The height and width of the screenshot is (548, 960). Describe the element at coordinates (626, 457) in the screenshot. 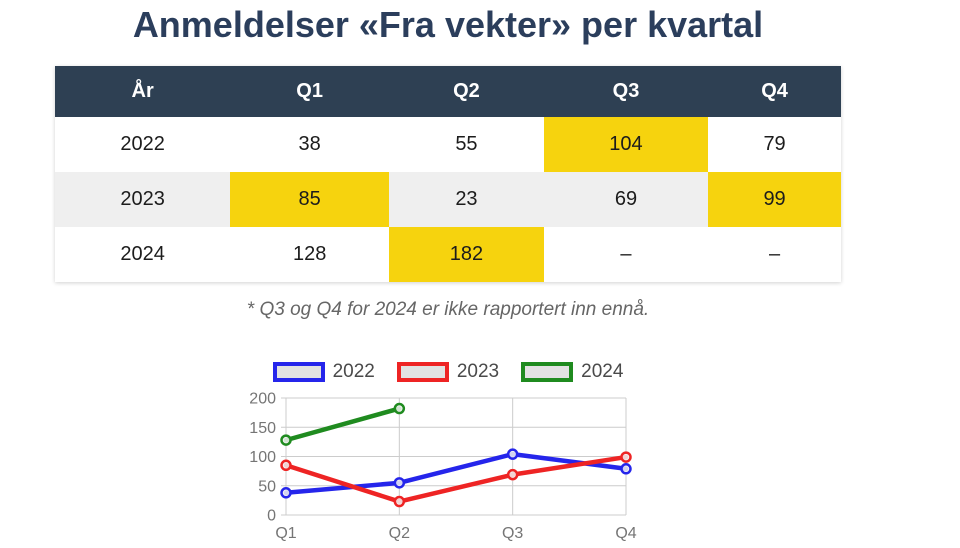

I see `data-point-2023-q4` at that location.